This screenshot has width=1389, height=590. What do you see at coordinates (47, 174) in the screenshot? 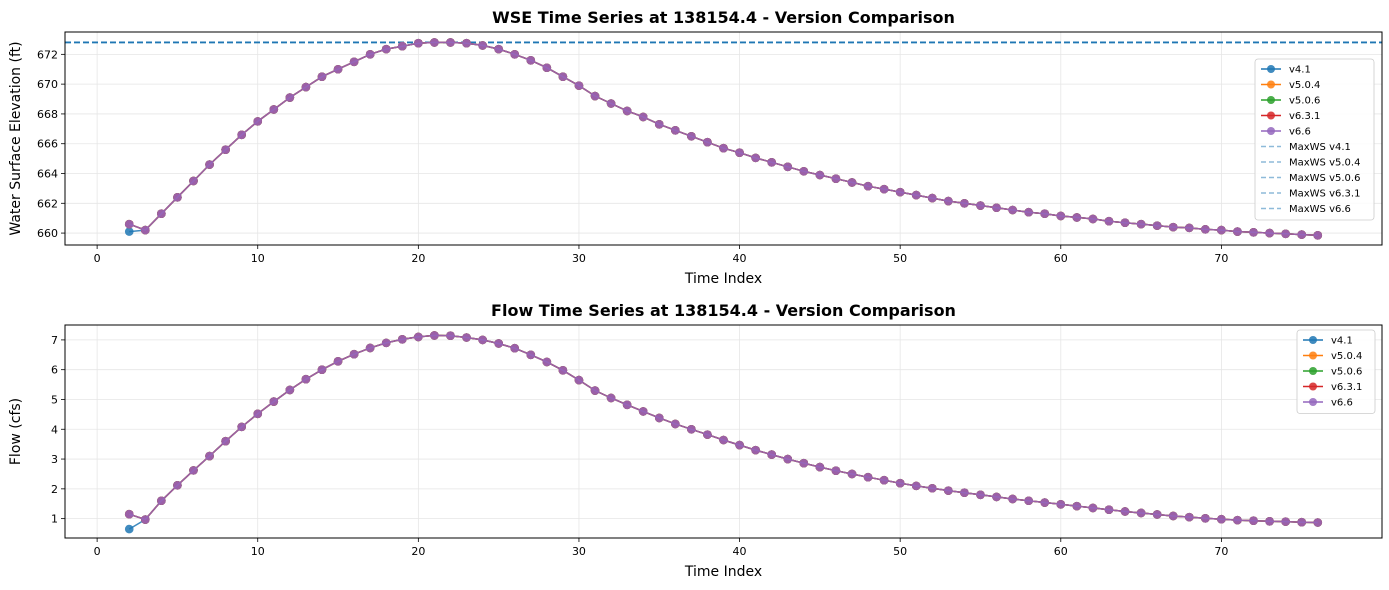
I see `y-tick-label: 664` at bounding box center [47, 174].